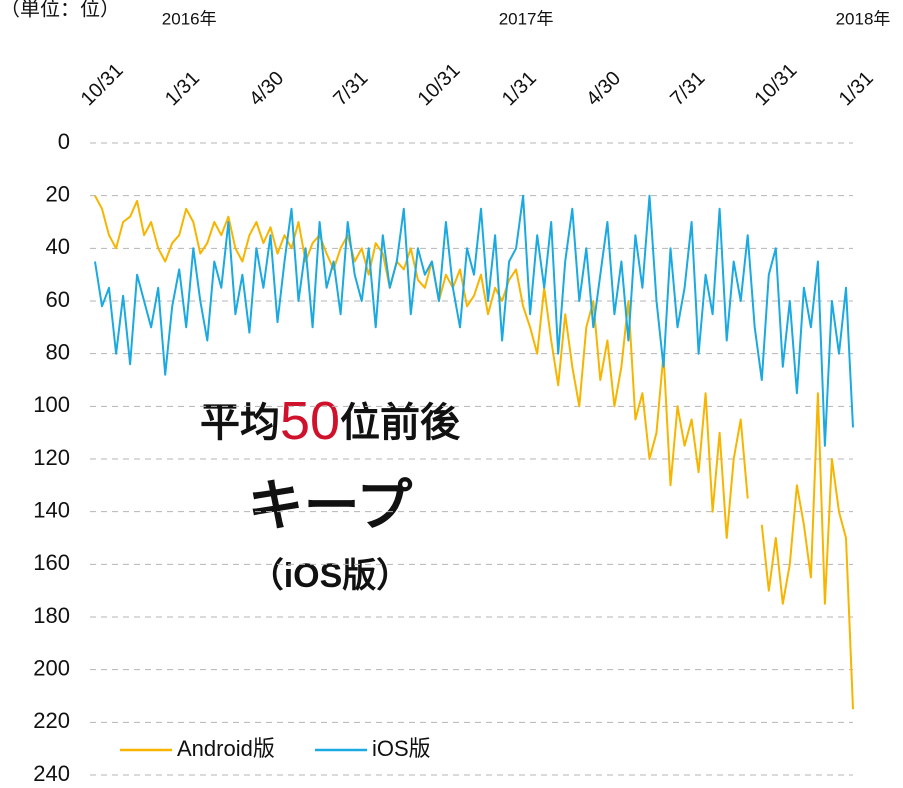 The image size is (903, 788). What do you see at coordinates (51, 509) in the screenshot?
I see `y-tick-label: 140` at bounding box center [51, 509].